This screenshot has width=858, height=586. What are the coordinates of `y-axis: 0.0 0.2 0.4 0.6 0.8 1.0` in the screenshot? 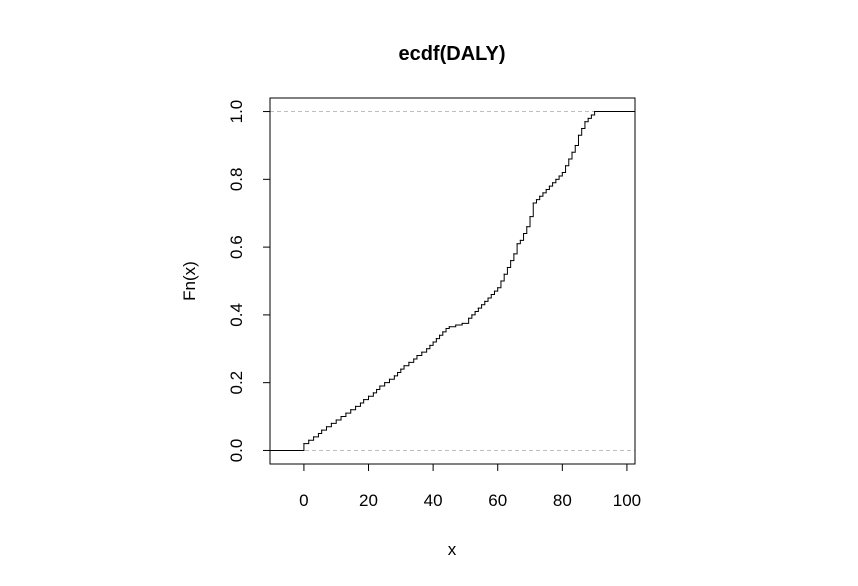 It's located at (249, 281).